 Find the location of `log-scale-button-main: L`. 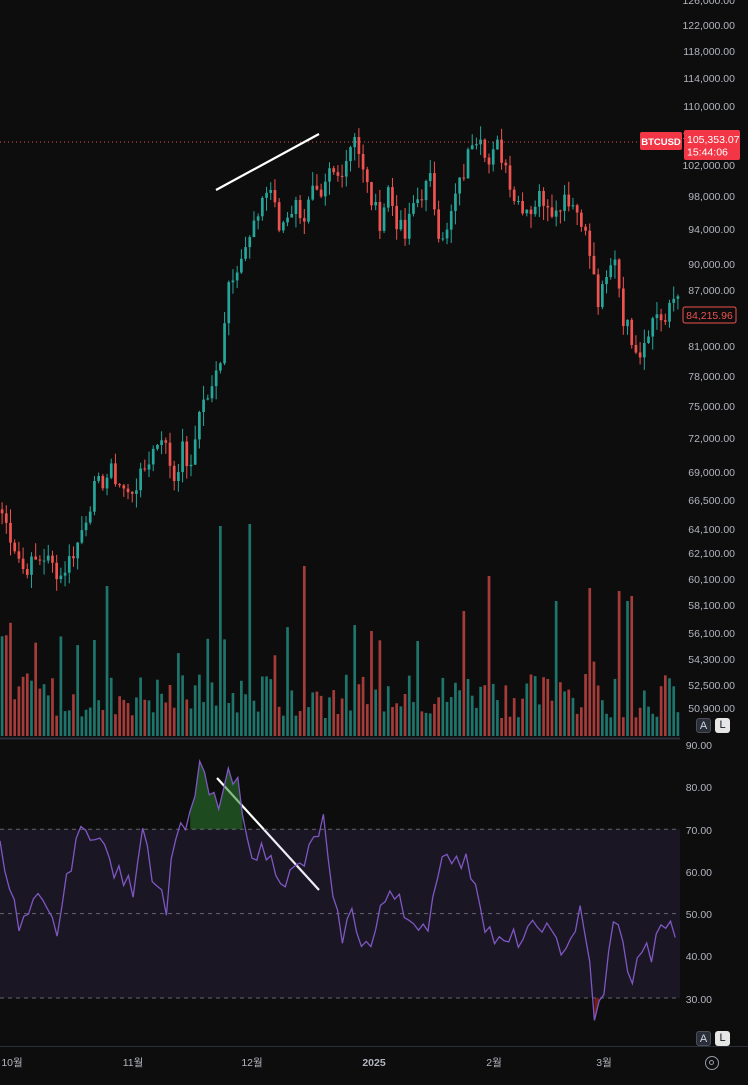

log-scale-button-main: L is located at coordinates (722, 725).